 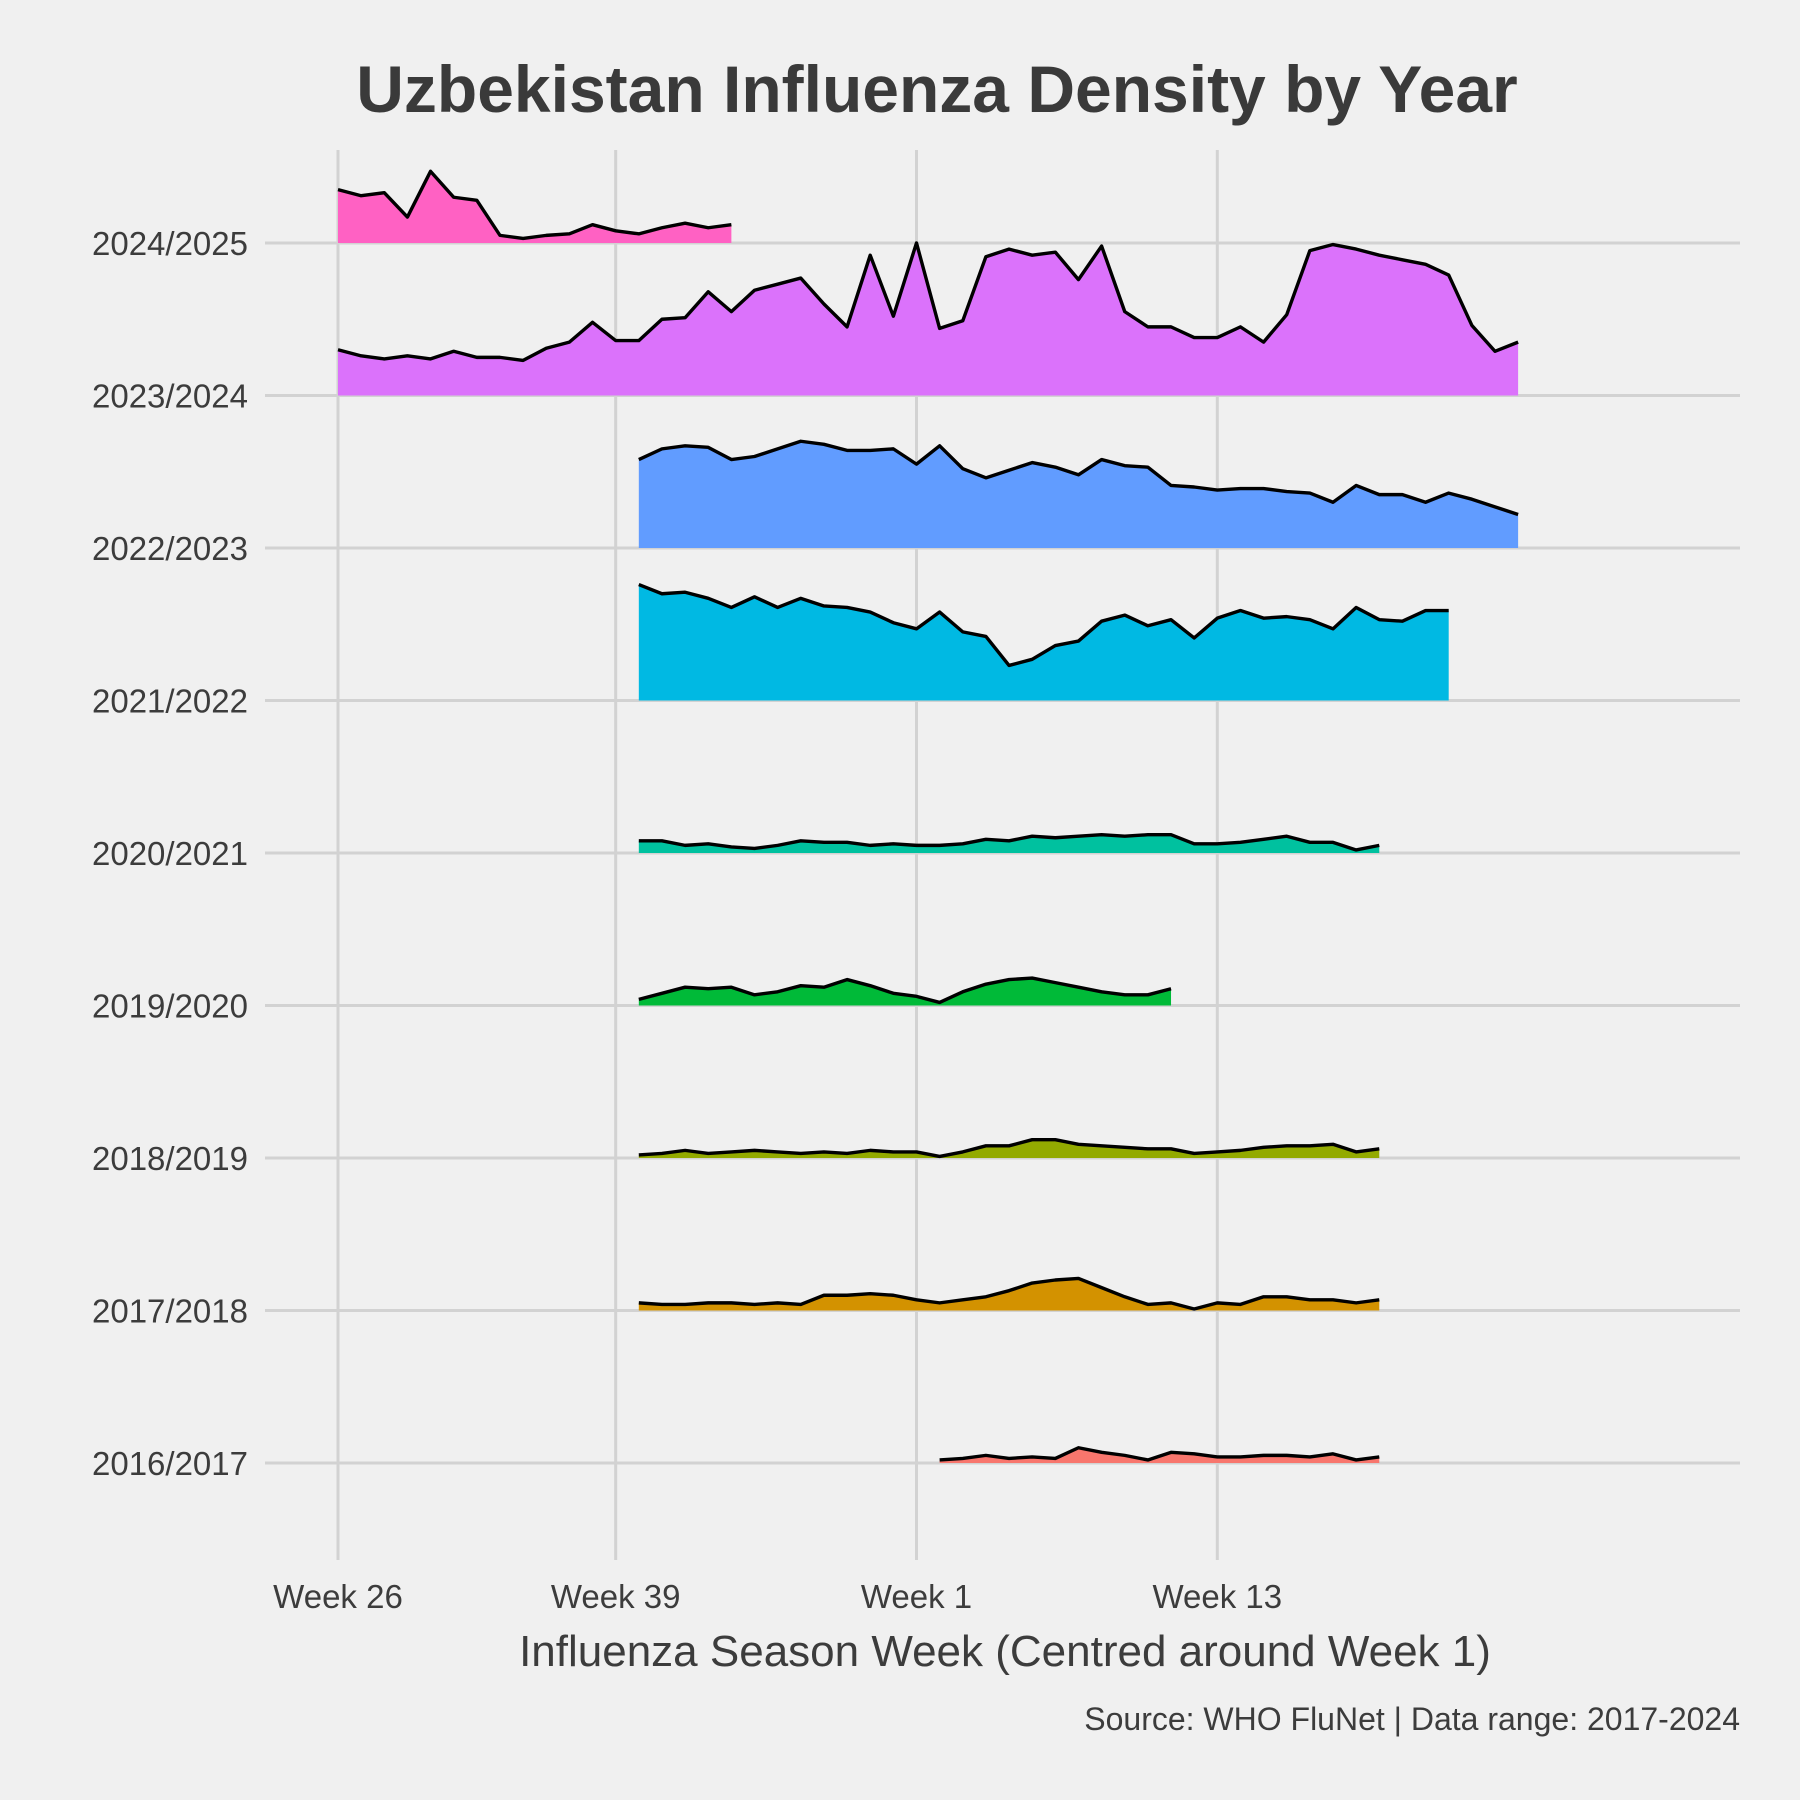 I want to click on ridge-2019-2020, so click(x=905, y=991).